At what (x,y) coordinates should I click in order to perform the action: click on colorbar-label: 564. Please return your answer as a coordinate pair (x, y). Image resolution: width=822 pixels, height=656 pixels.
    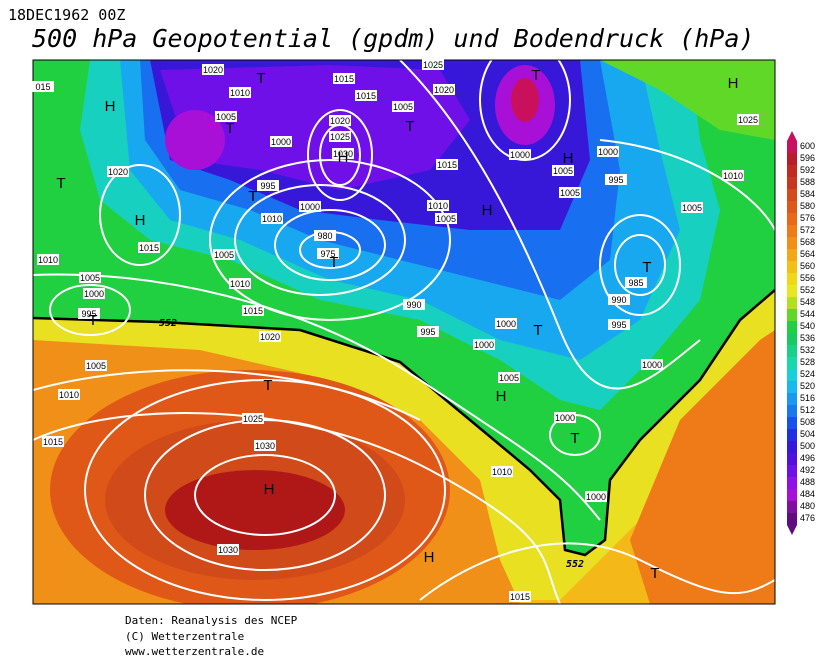
    Looking at the image, I should click on (807, 254).